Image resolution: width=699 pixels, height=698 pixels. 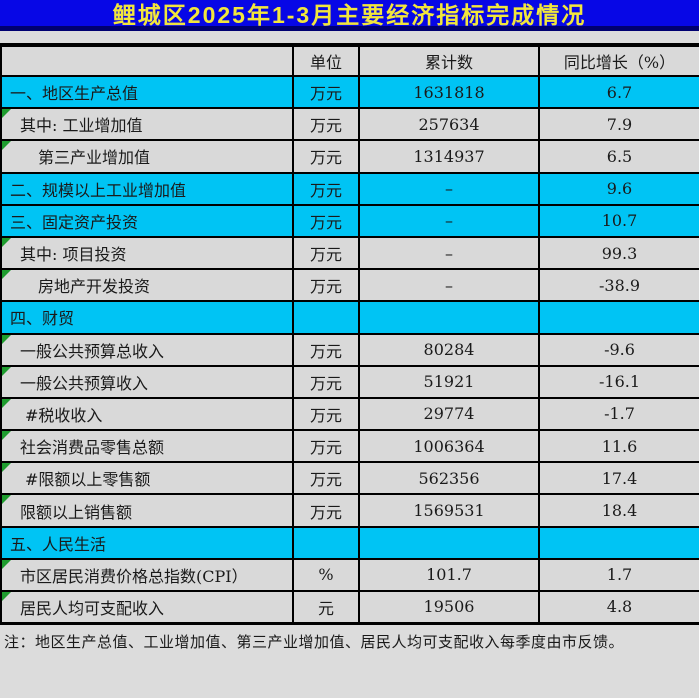 I want to click on indicator-cell: 其中: 工业增加值, so click(x=147, y=124).